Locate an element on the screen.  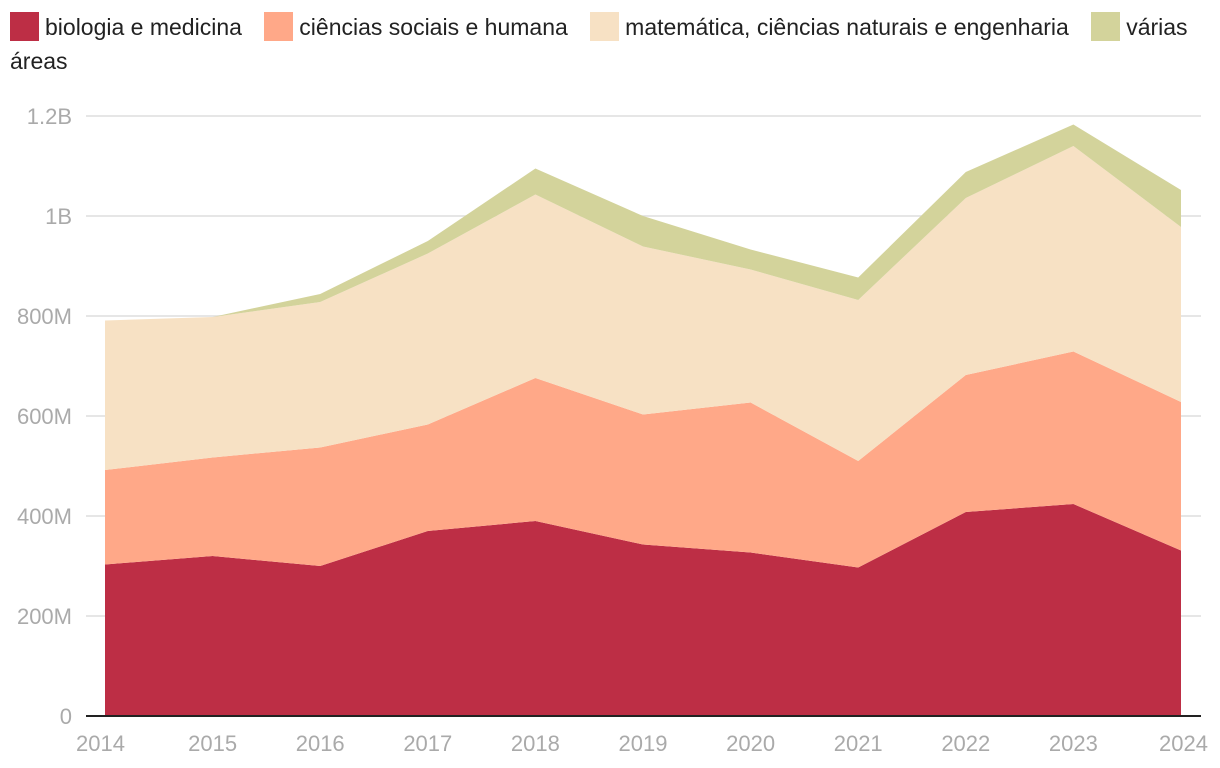
legend-item-varias-areas: várias áreas is located at coordinates (599, 43).